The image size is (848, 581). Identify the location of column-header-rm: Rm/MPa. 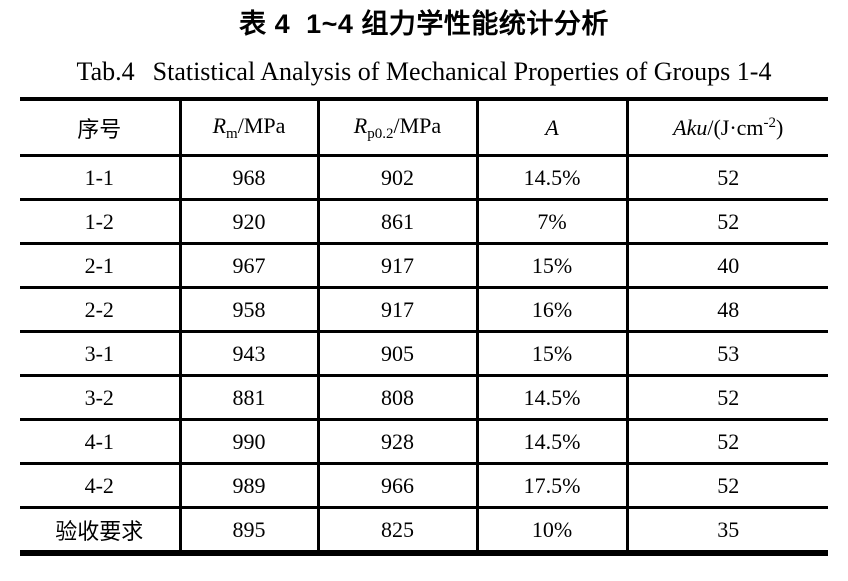
(250, 128).